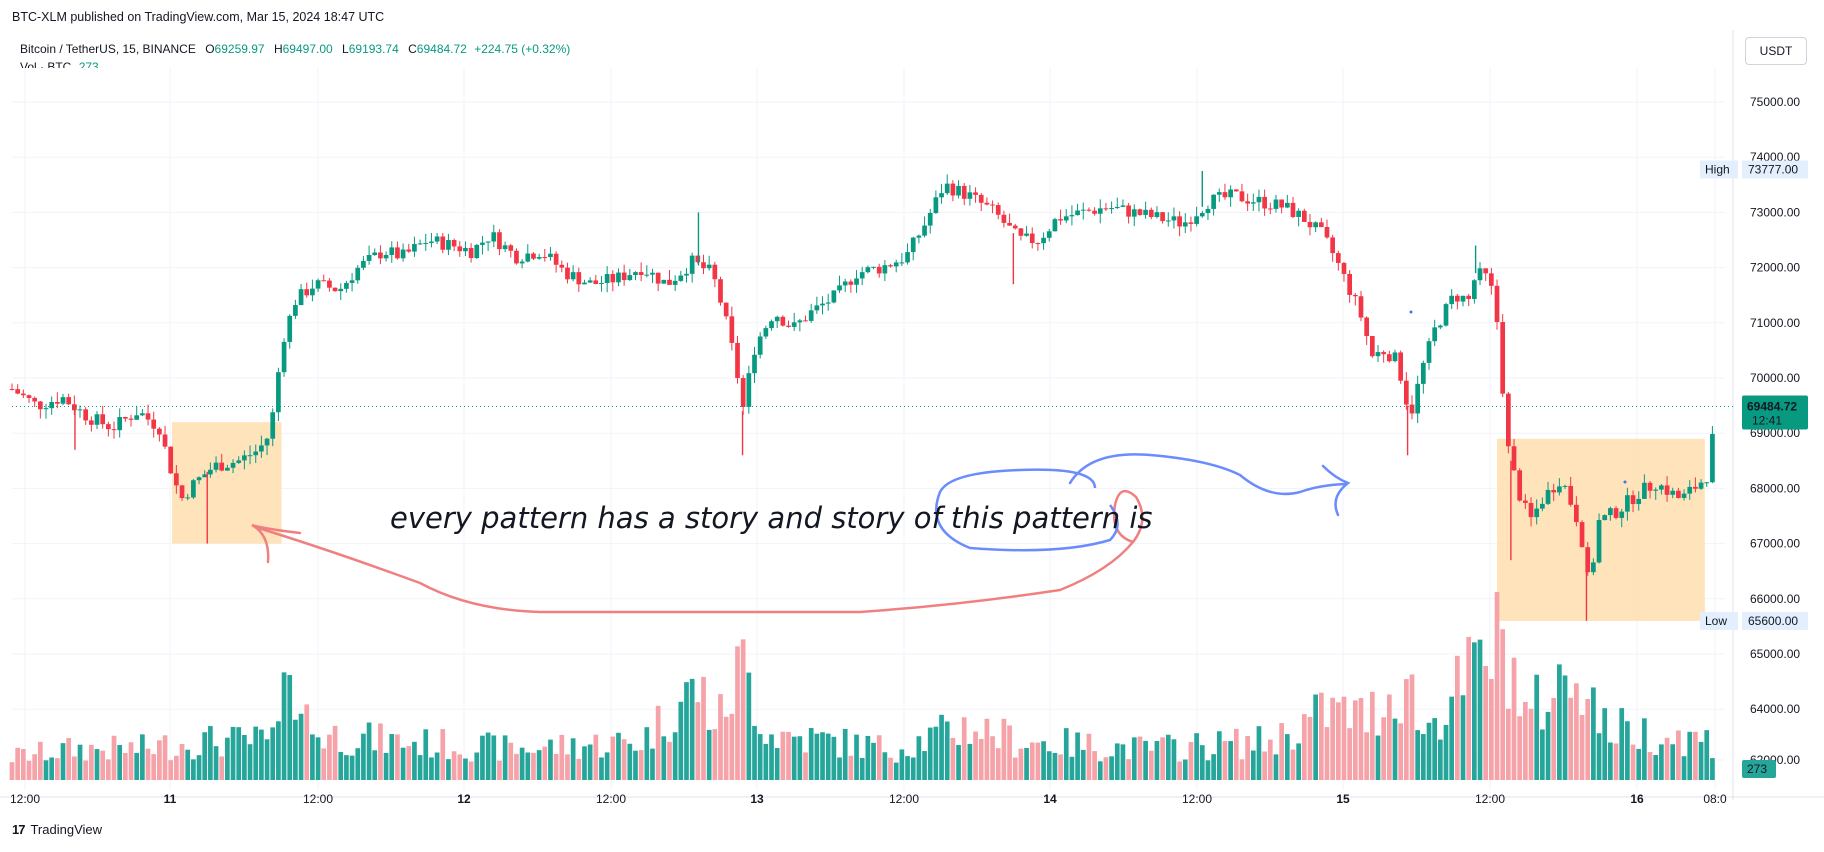 This screenshot has width=1824, height=852. I want to click on tradingview-logo: 17 TradingView, so click(57, 829).